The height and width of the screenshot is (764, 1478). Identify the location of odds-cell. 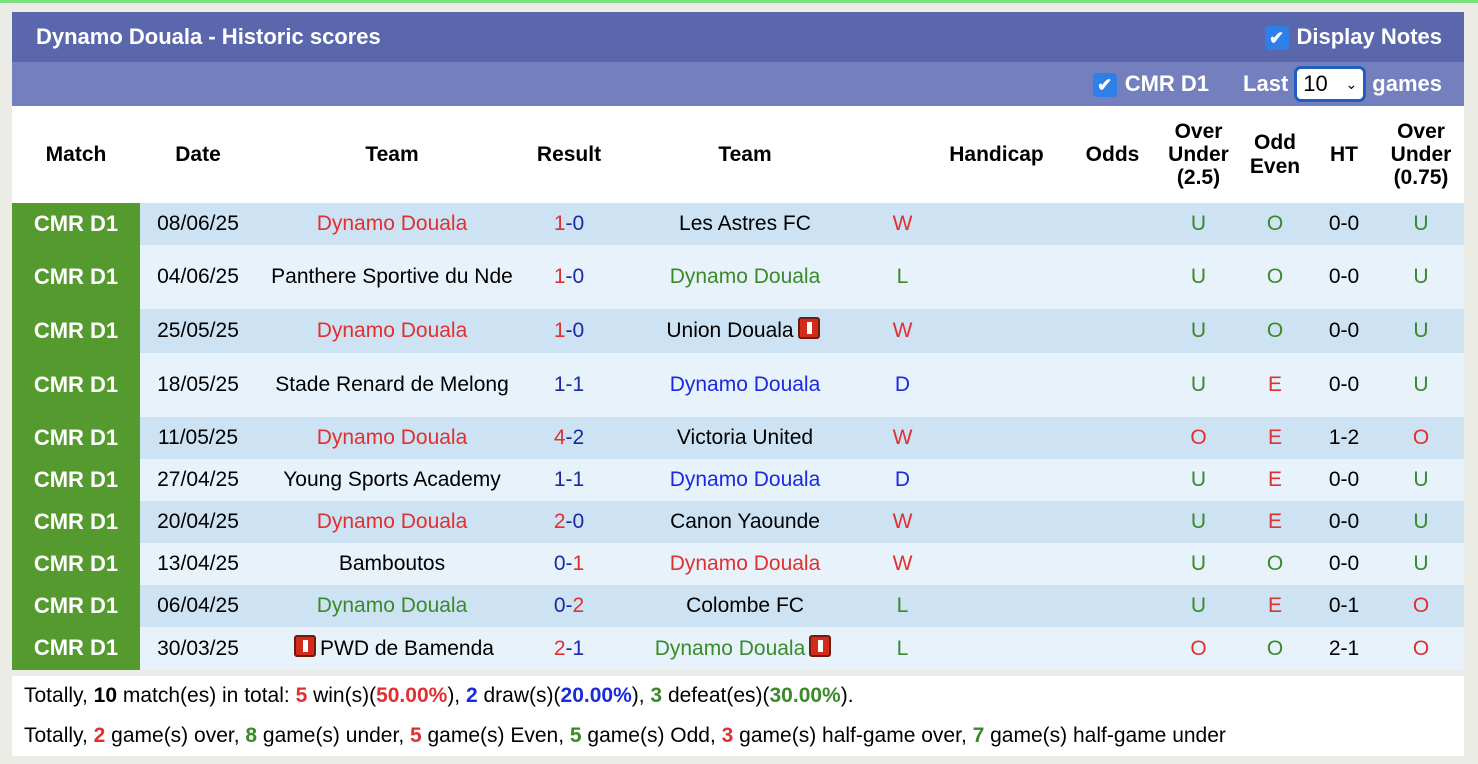
(1112, 648).